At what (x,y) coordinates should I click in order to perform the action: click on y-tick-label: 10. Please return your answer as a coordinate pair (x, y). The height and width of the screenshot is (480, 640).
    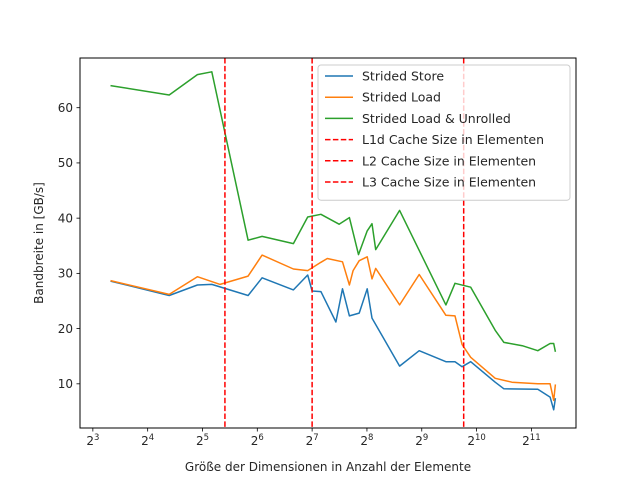
    Looking at the image, I should click on (65, 384).